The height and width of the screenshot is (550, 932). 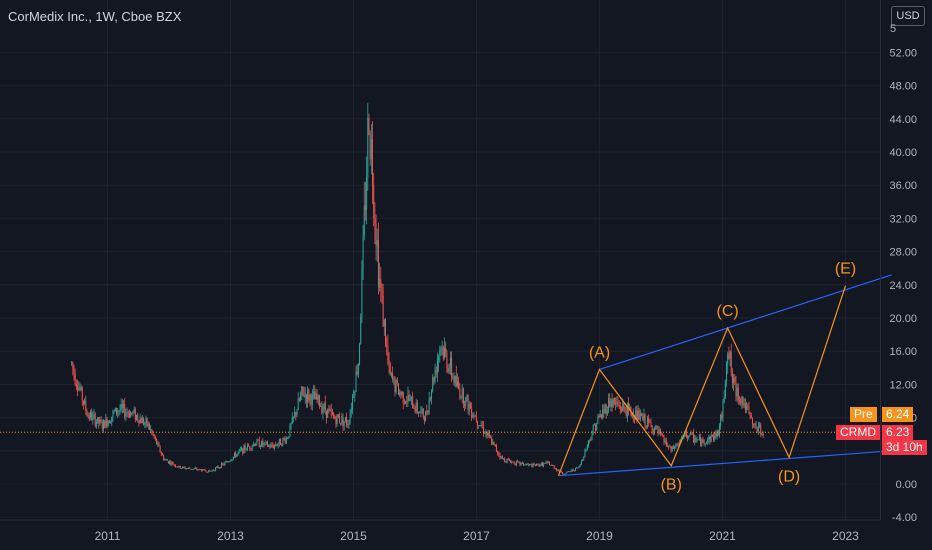 What do you see at coordinates (702, 380) in the screenshot?
I see `wave-pattern-line` at bounding box center [702, 380].